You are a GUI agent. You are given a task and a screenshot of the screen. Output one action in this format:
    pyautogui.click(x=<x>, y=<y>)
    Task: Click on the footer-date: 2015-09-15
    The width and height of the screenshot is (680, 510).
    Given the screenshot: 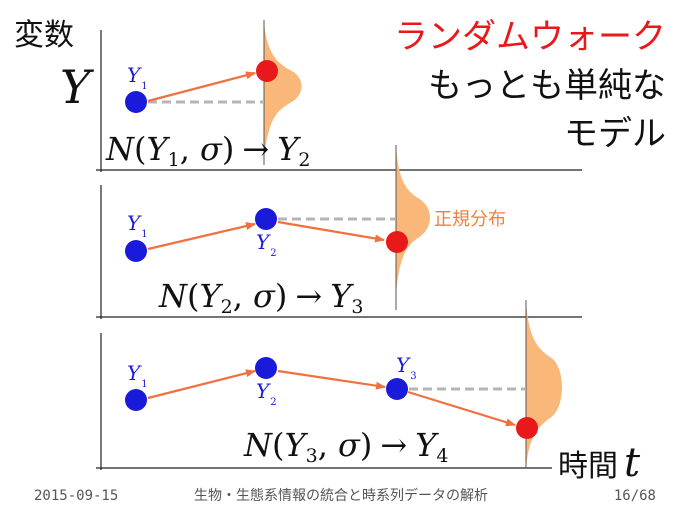 What is the action you would take?
    pyautogui.click(x=76, y=496)
    